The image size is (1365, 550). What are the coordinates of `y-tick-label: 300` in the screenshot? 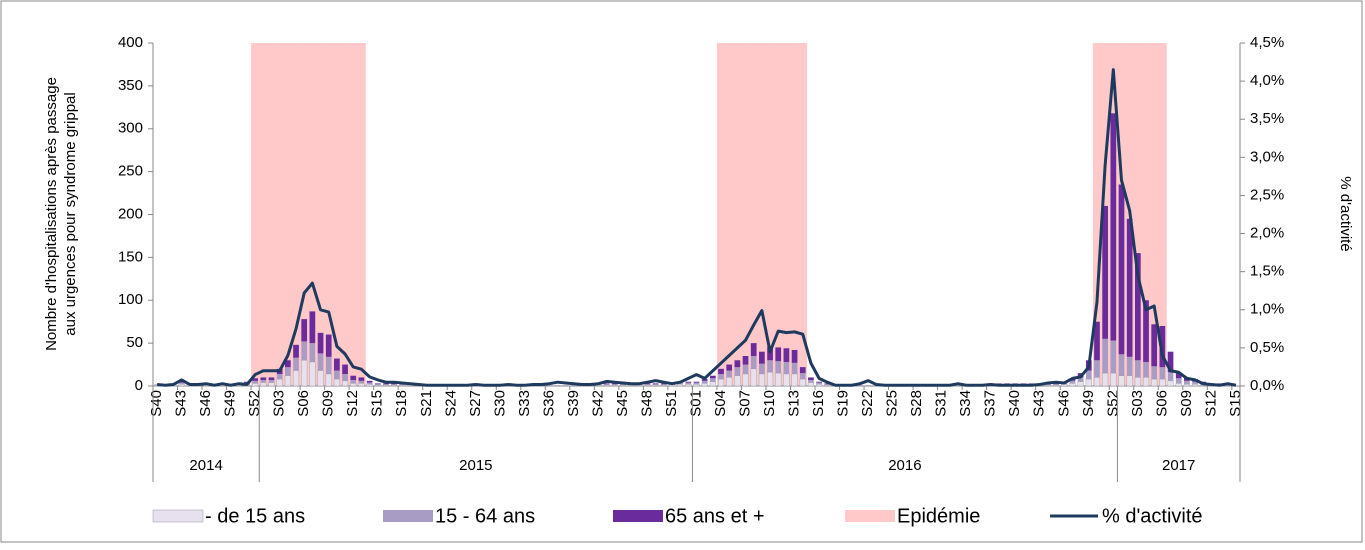 It's located at (130, 128).